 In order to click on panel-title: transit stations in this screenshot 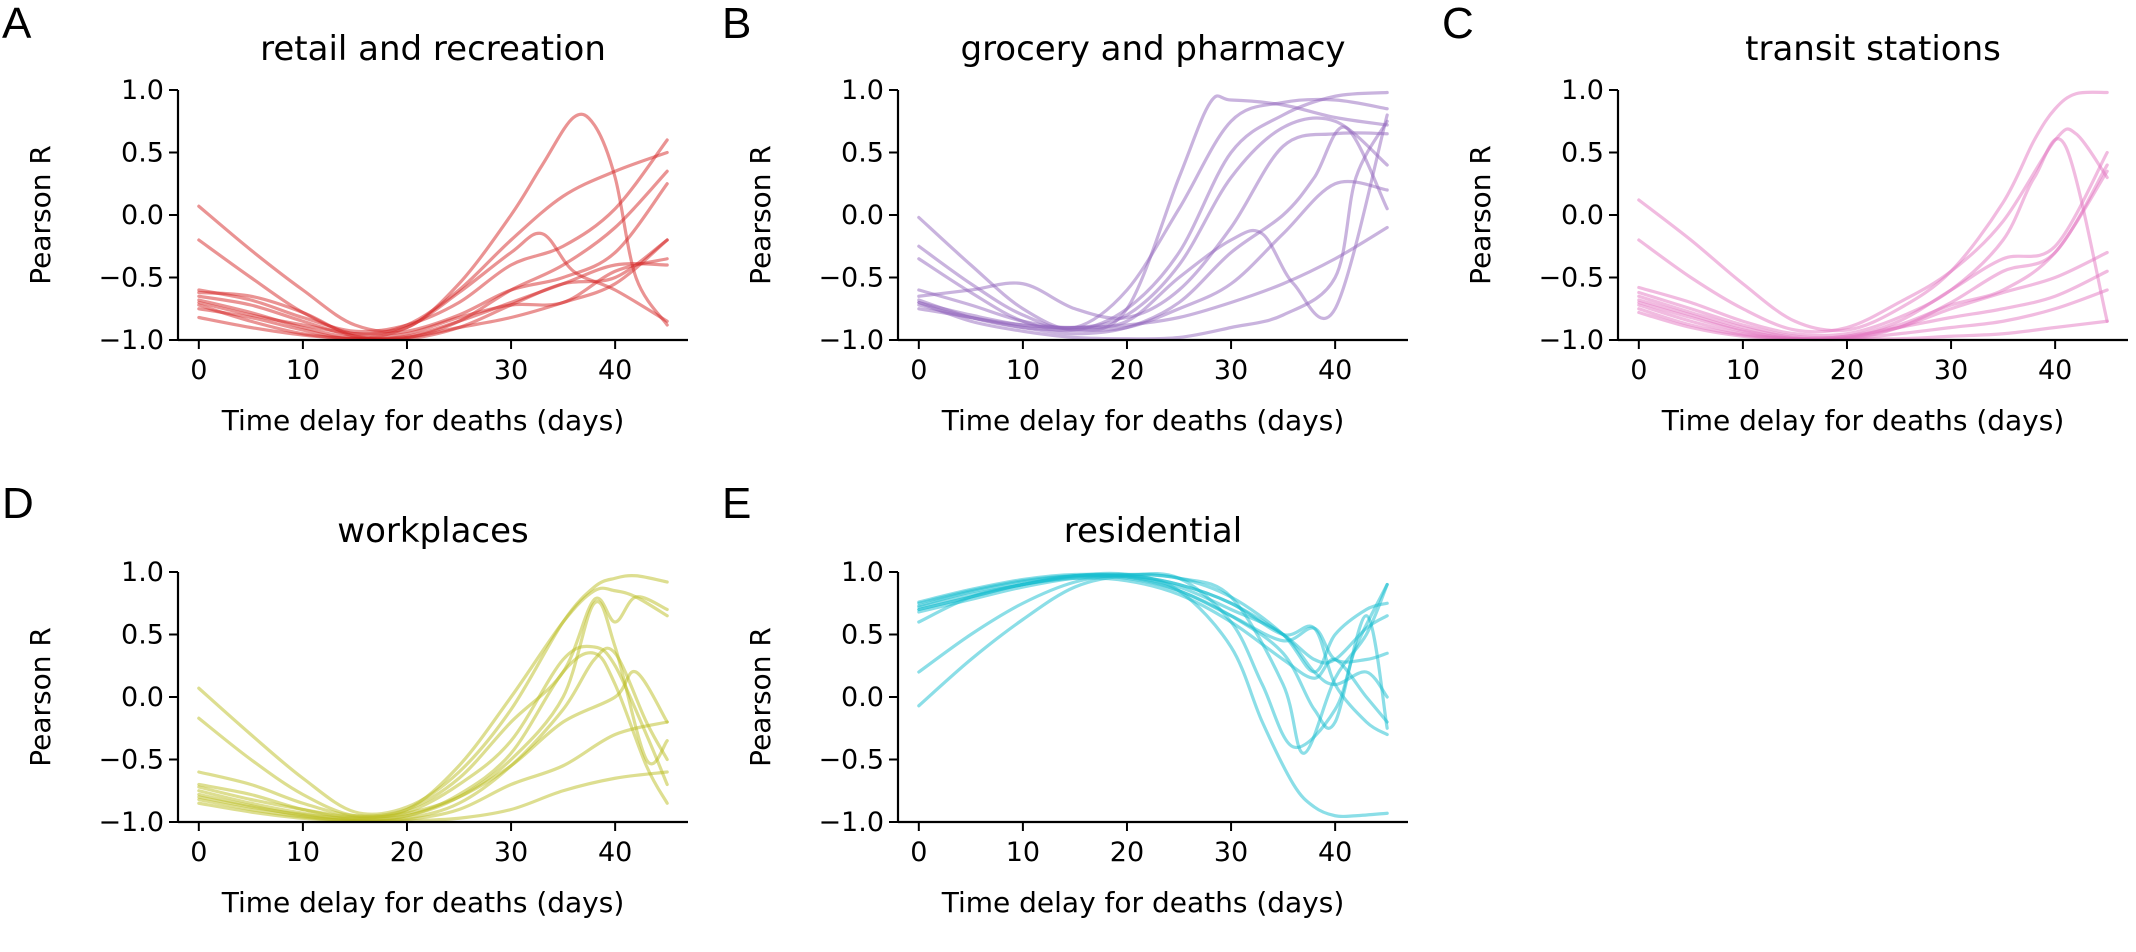, I will do `click(1873, 49)`.